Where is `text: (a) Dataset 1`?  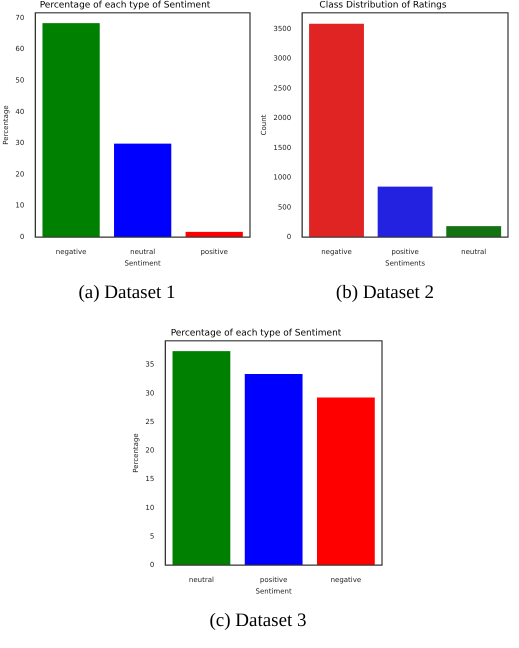
text: (a) Dataset 1 is located at coordinates (127, 293).